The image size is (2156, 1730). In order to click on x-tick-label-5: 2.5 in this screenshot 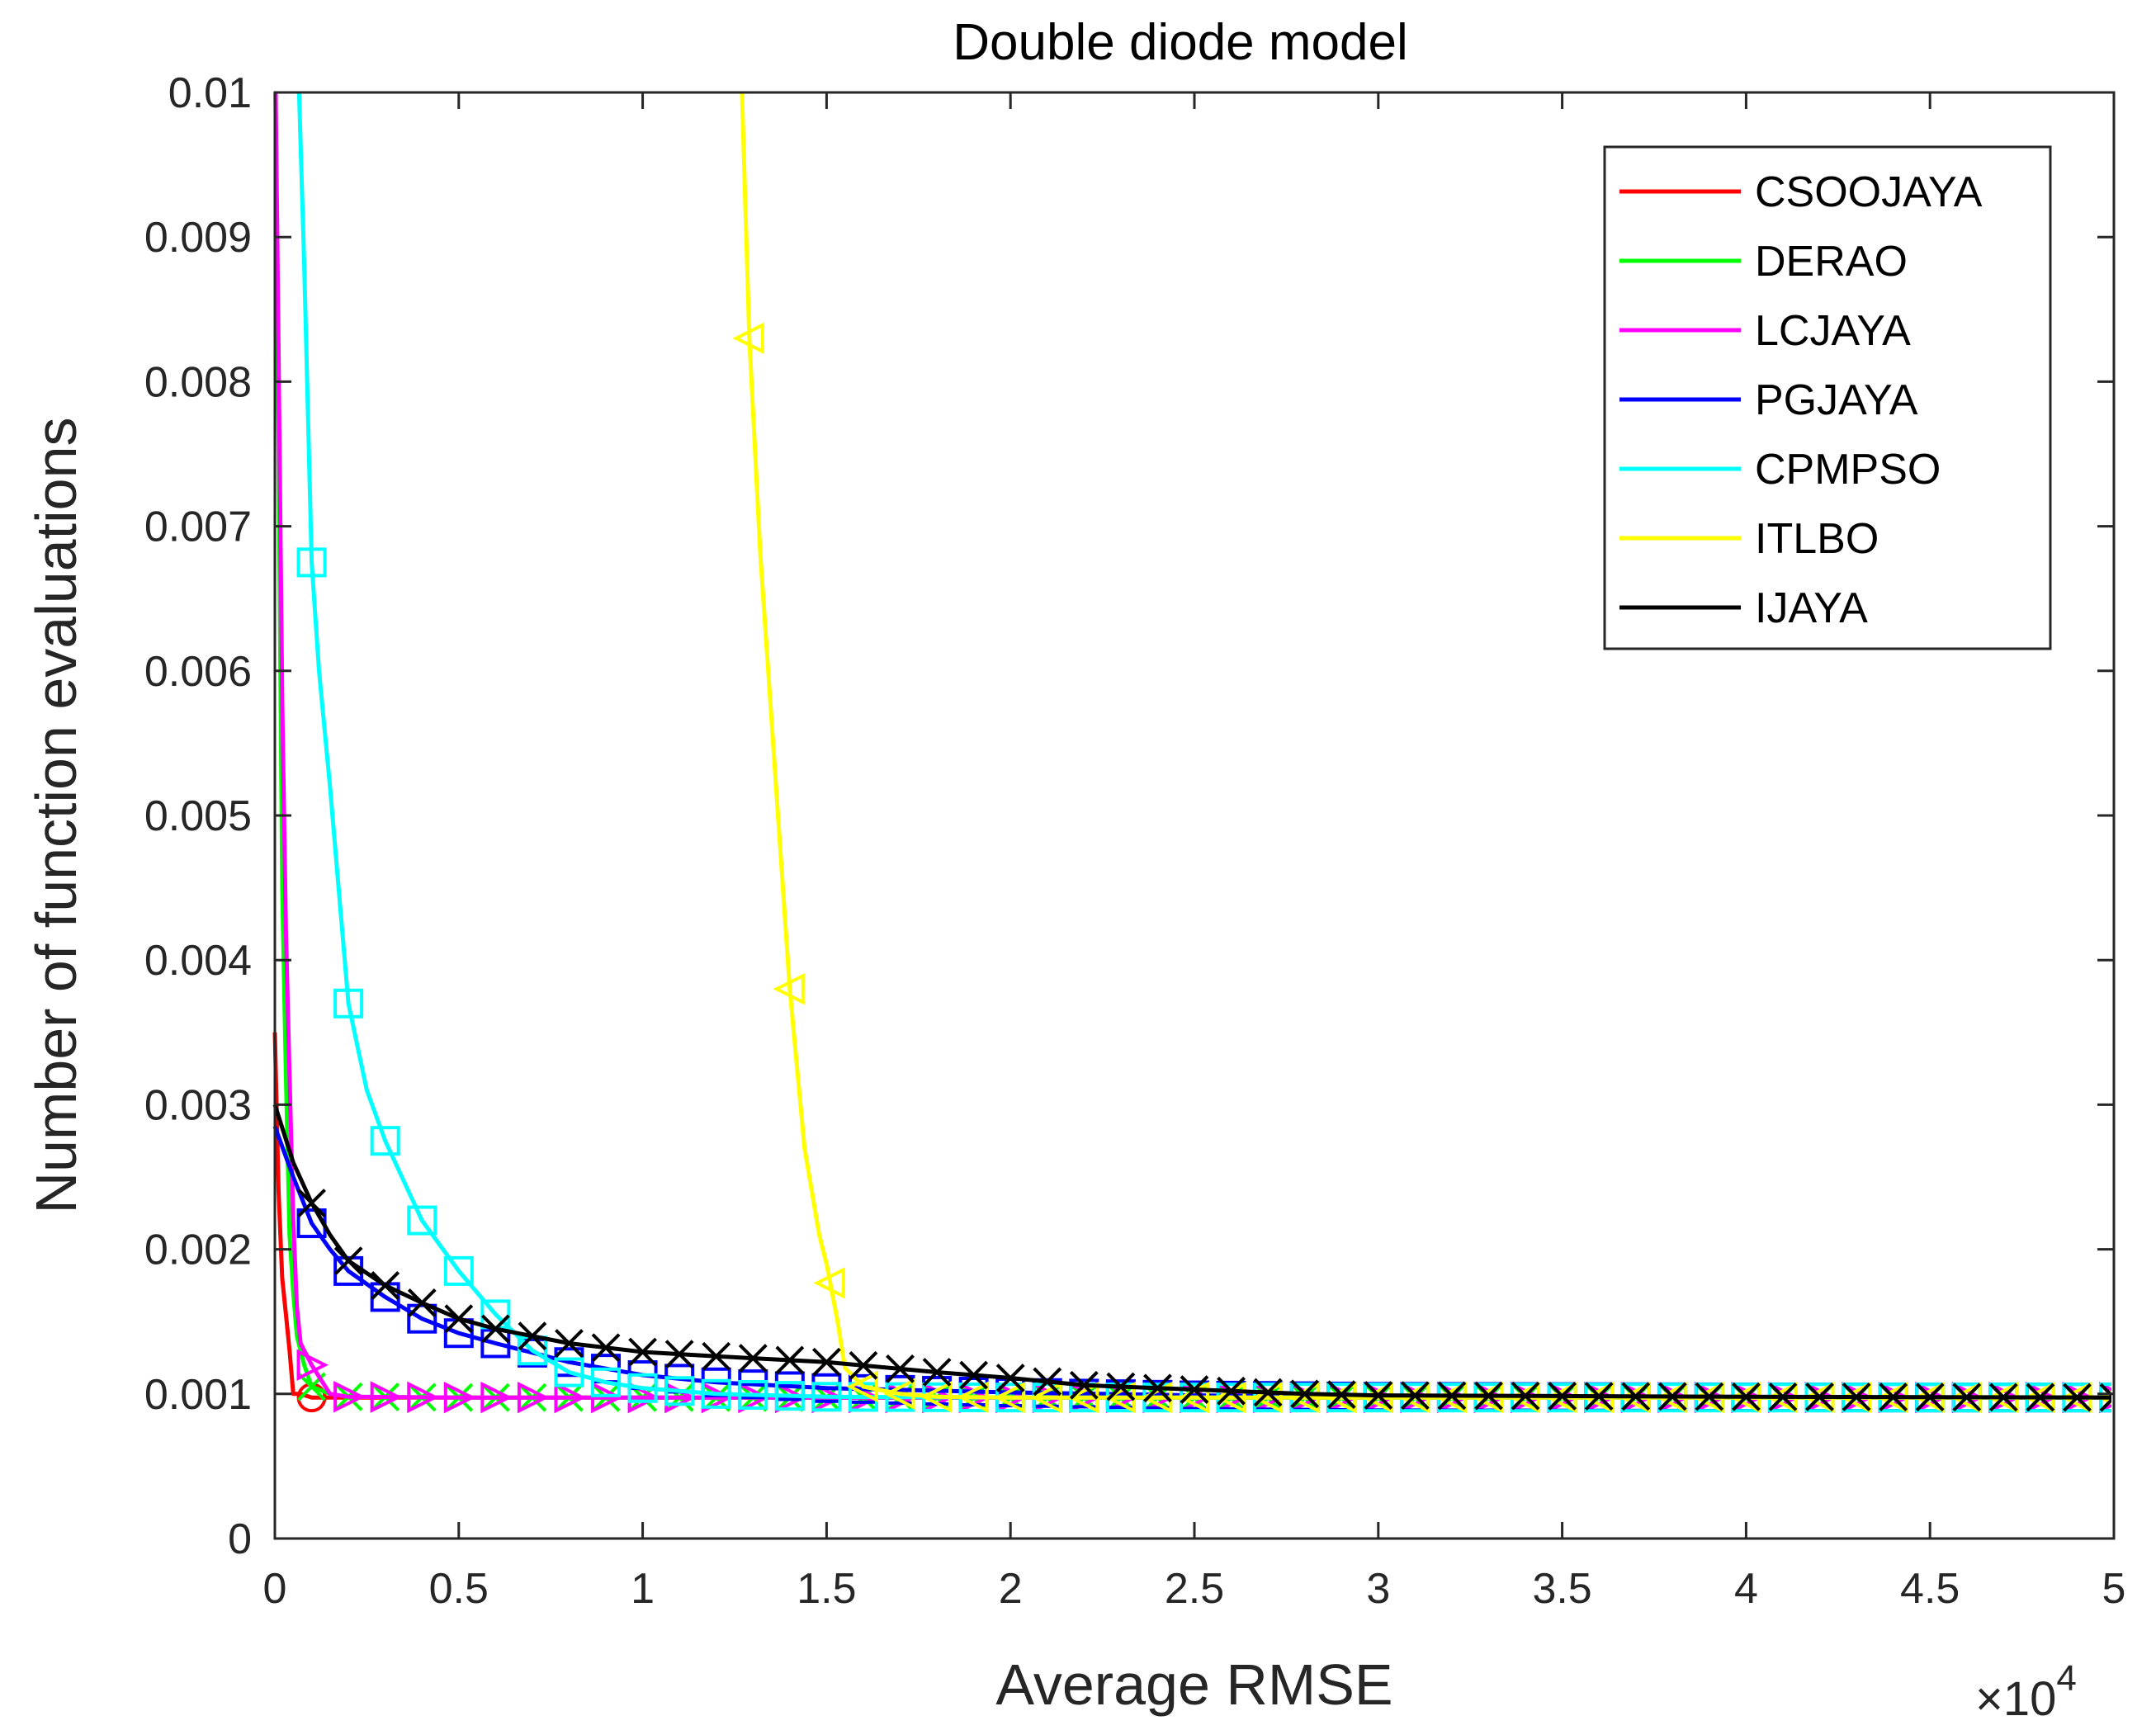, I will do `click(1194, 1589)`.